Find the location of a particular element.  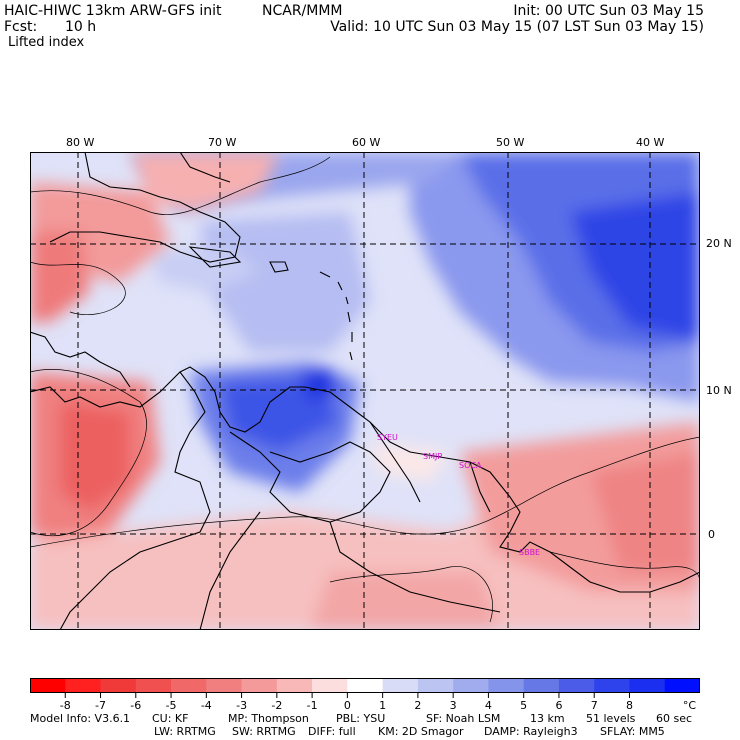

forecast-label: Fcst: is located at coordinates (21, 27).